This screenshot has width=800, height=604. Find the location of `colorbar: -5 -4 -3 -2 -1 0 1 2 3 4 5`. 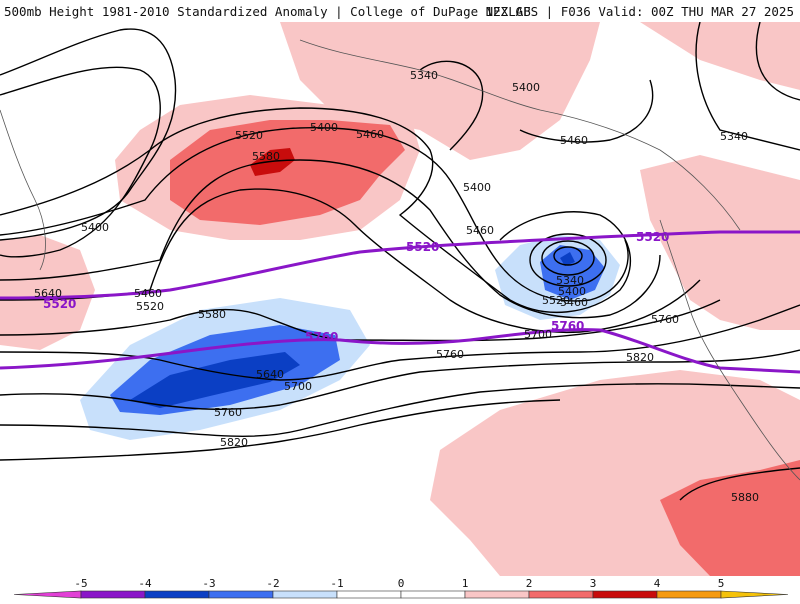

colorbar: -5 -4 -3 -2 -1 0 1 2 3 4 5 is located at coordinates (400, 588).